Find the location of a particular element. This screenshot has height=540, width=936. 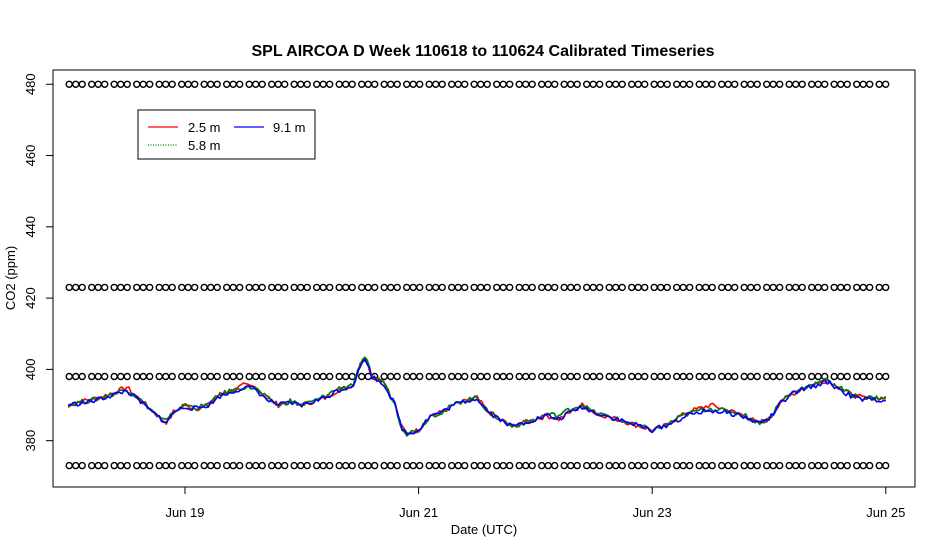

legend: 2.5 m 5.8 m 9.1 m is located at coordinates (226, 134).